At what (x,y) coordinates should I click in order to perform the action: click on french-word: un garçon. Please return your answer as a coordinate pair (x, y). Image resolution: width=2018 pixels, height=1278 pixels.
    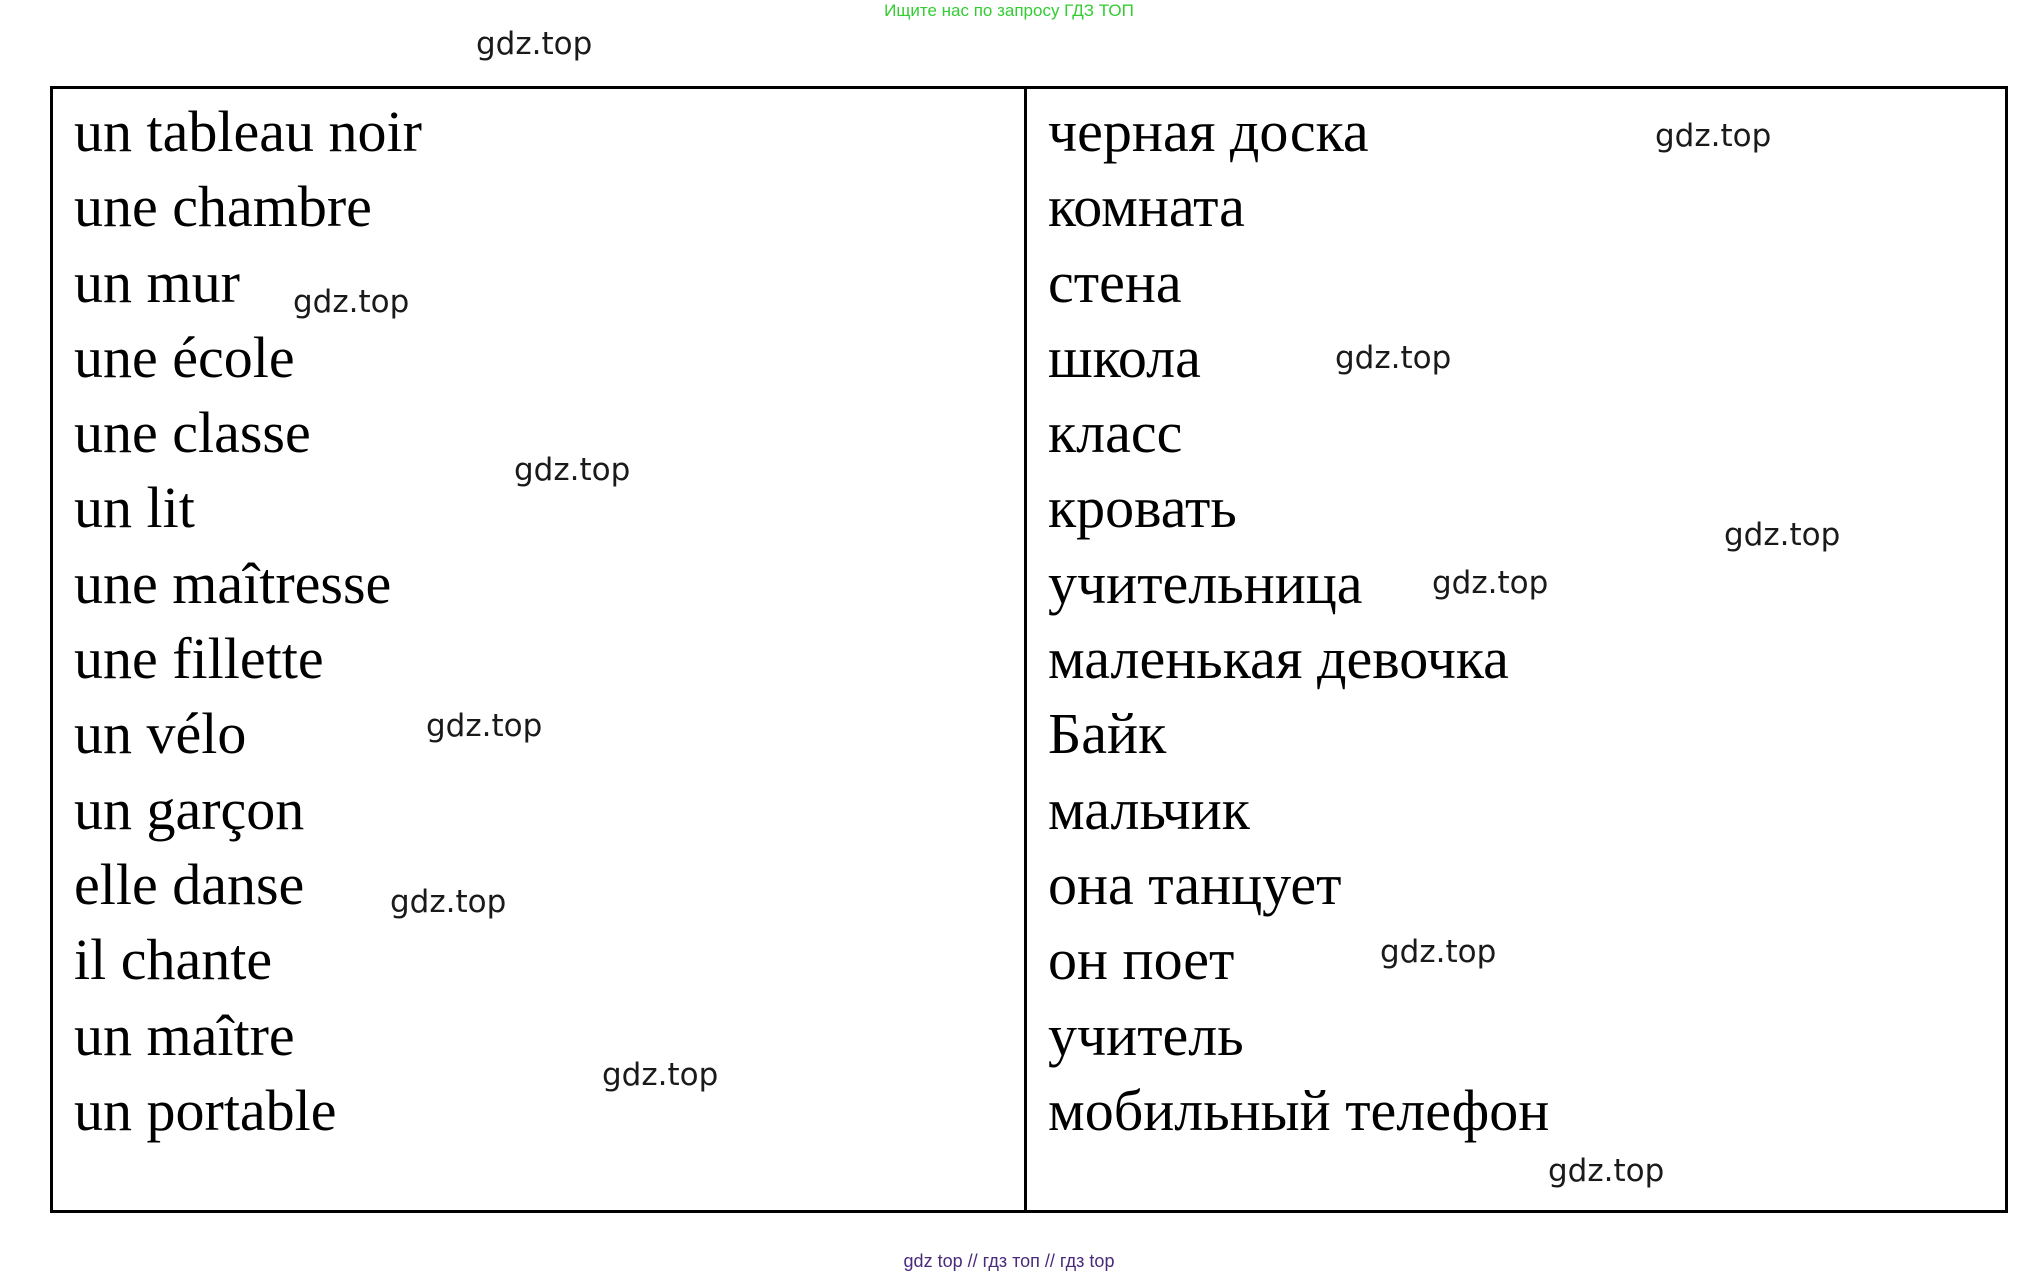
    Looking at the image, I should click on (189, 809).